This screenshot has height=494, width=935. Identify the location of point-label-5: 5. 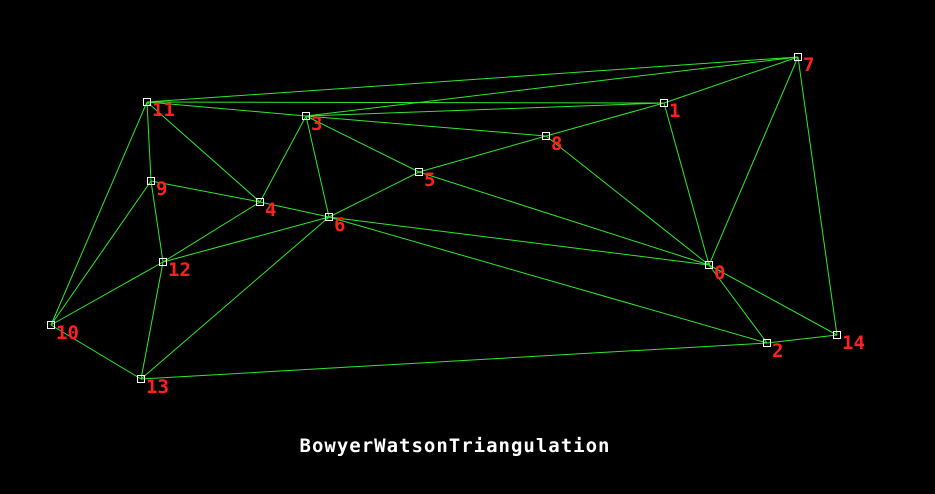
(429, 180).